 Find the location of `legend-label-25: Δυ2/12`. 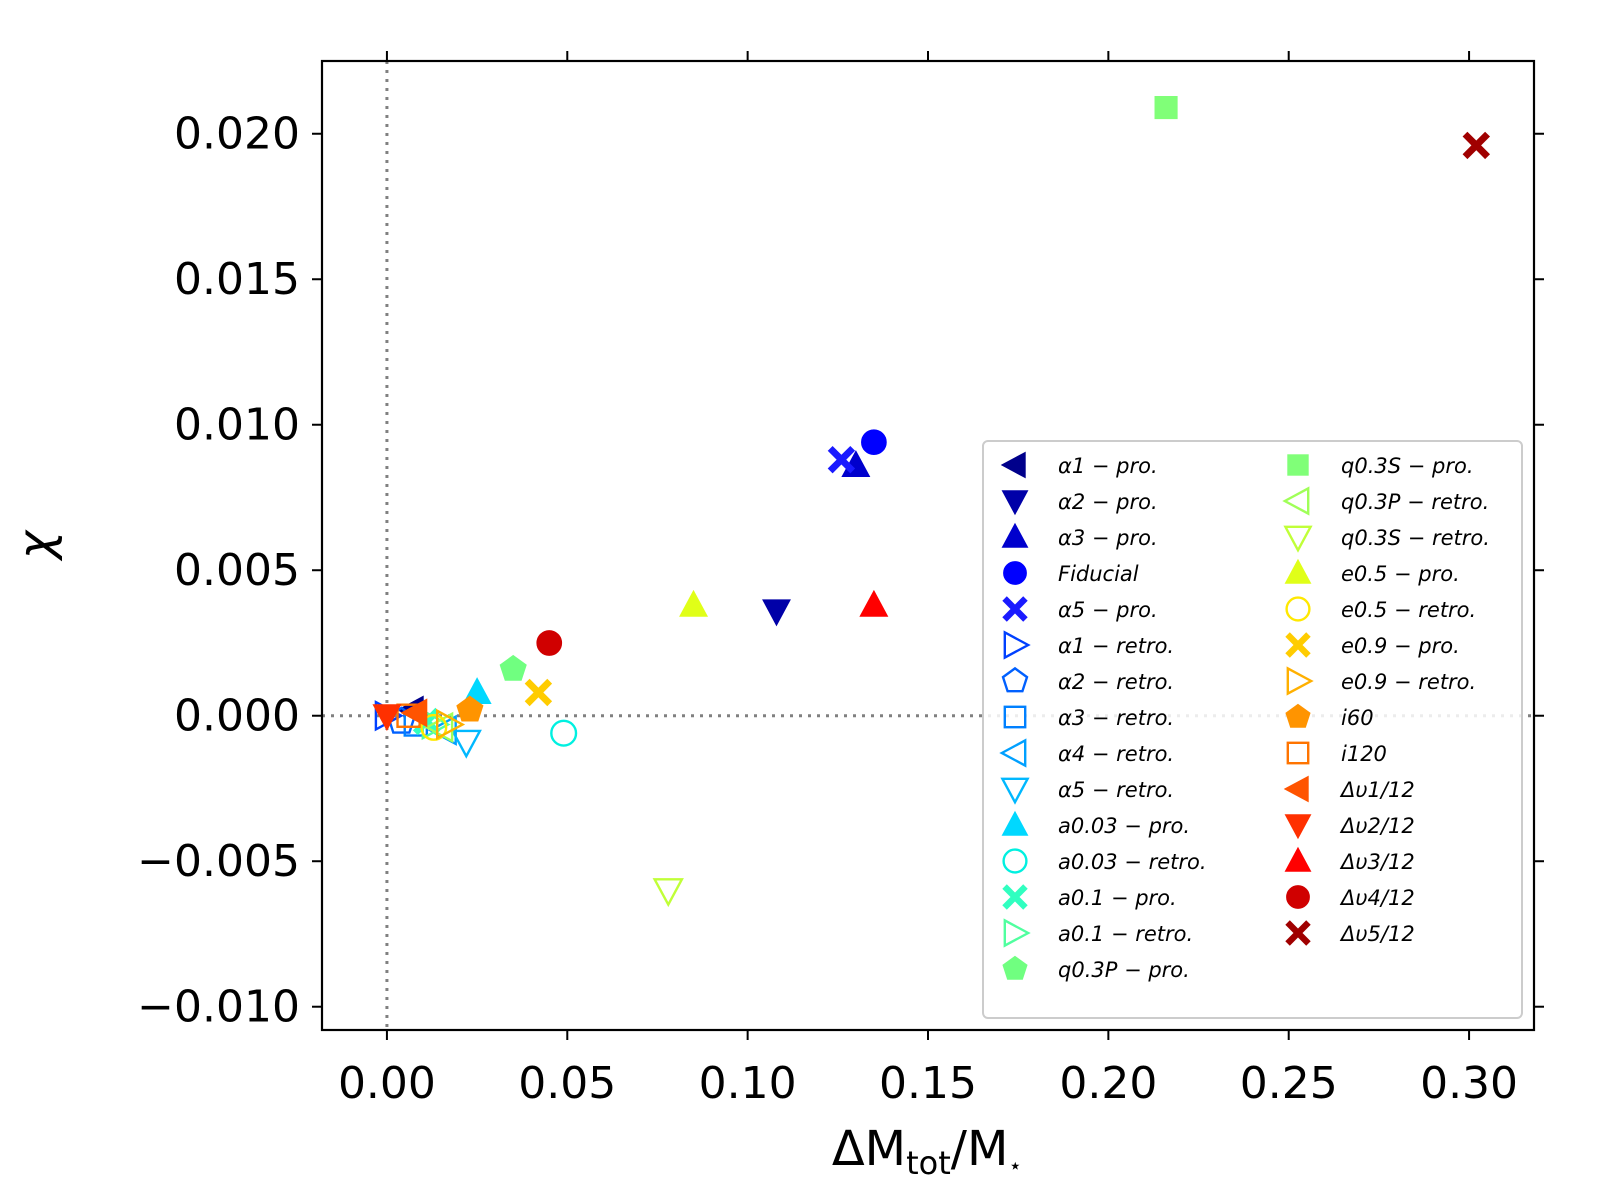

legend-label-25: Δυ2/12 is located at coordinates (1377, 826).